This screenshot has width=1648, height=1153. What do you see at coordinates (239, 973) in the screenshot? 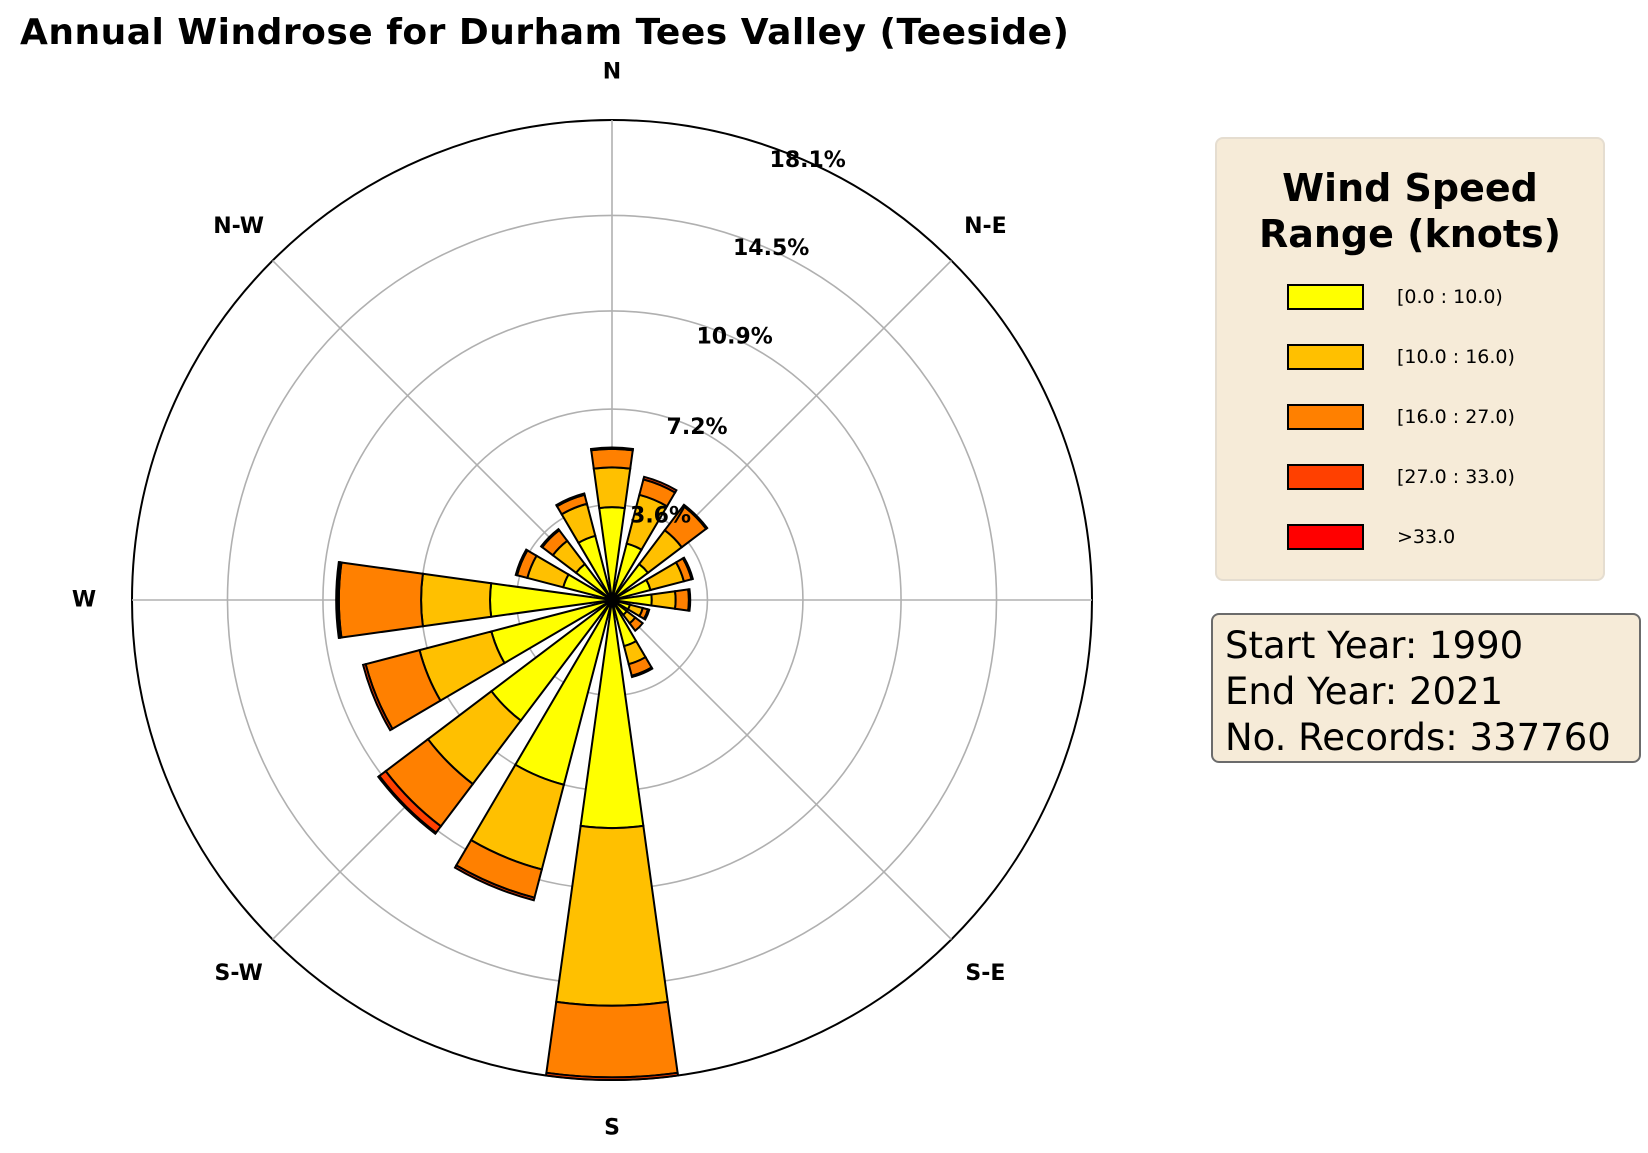
I see `direction-label: S-W` at bounding box center [239, 973].